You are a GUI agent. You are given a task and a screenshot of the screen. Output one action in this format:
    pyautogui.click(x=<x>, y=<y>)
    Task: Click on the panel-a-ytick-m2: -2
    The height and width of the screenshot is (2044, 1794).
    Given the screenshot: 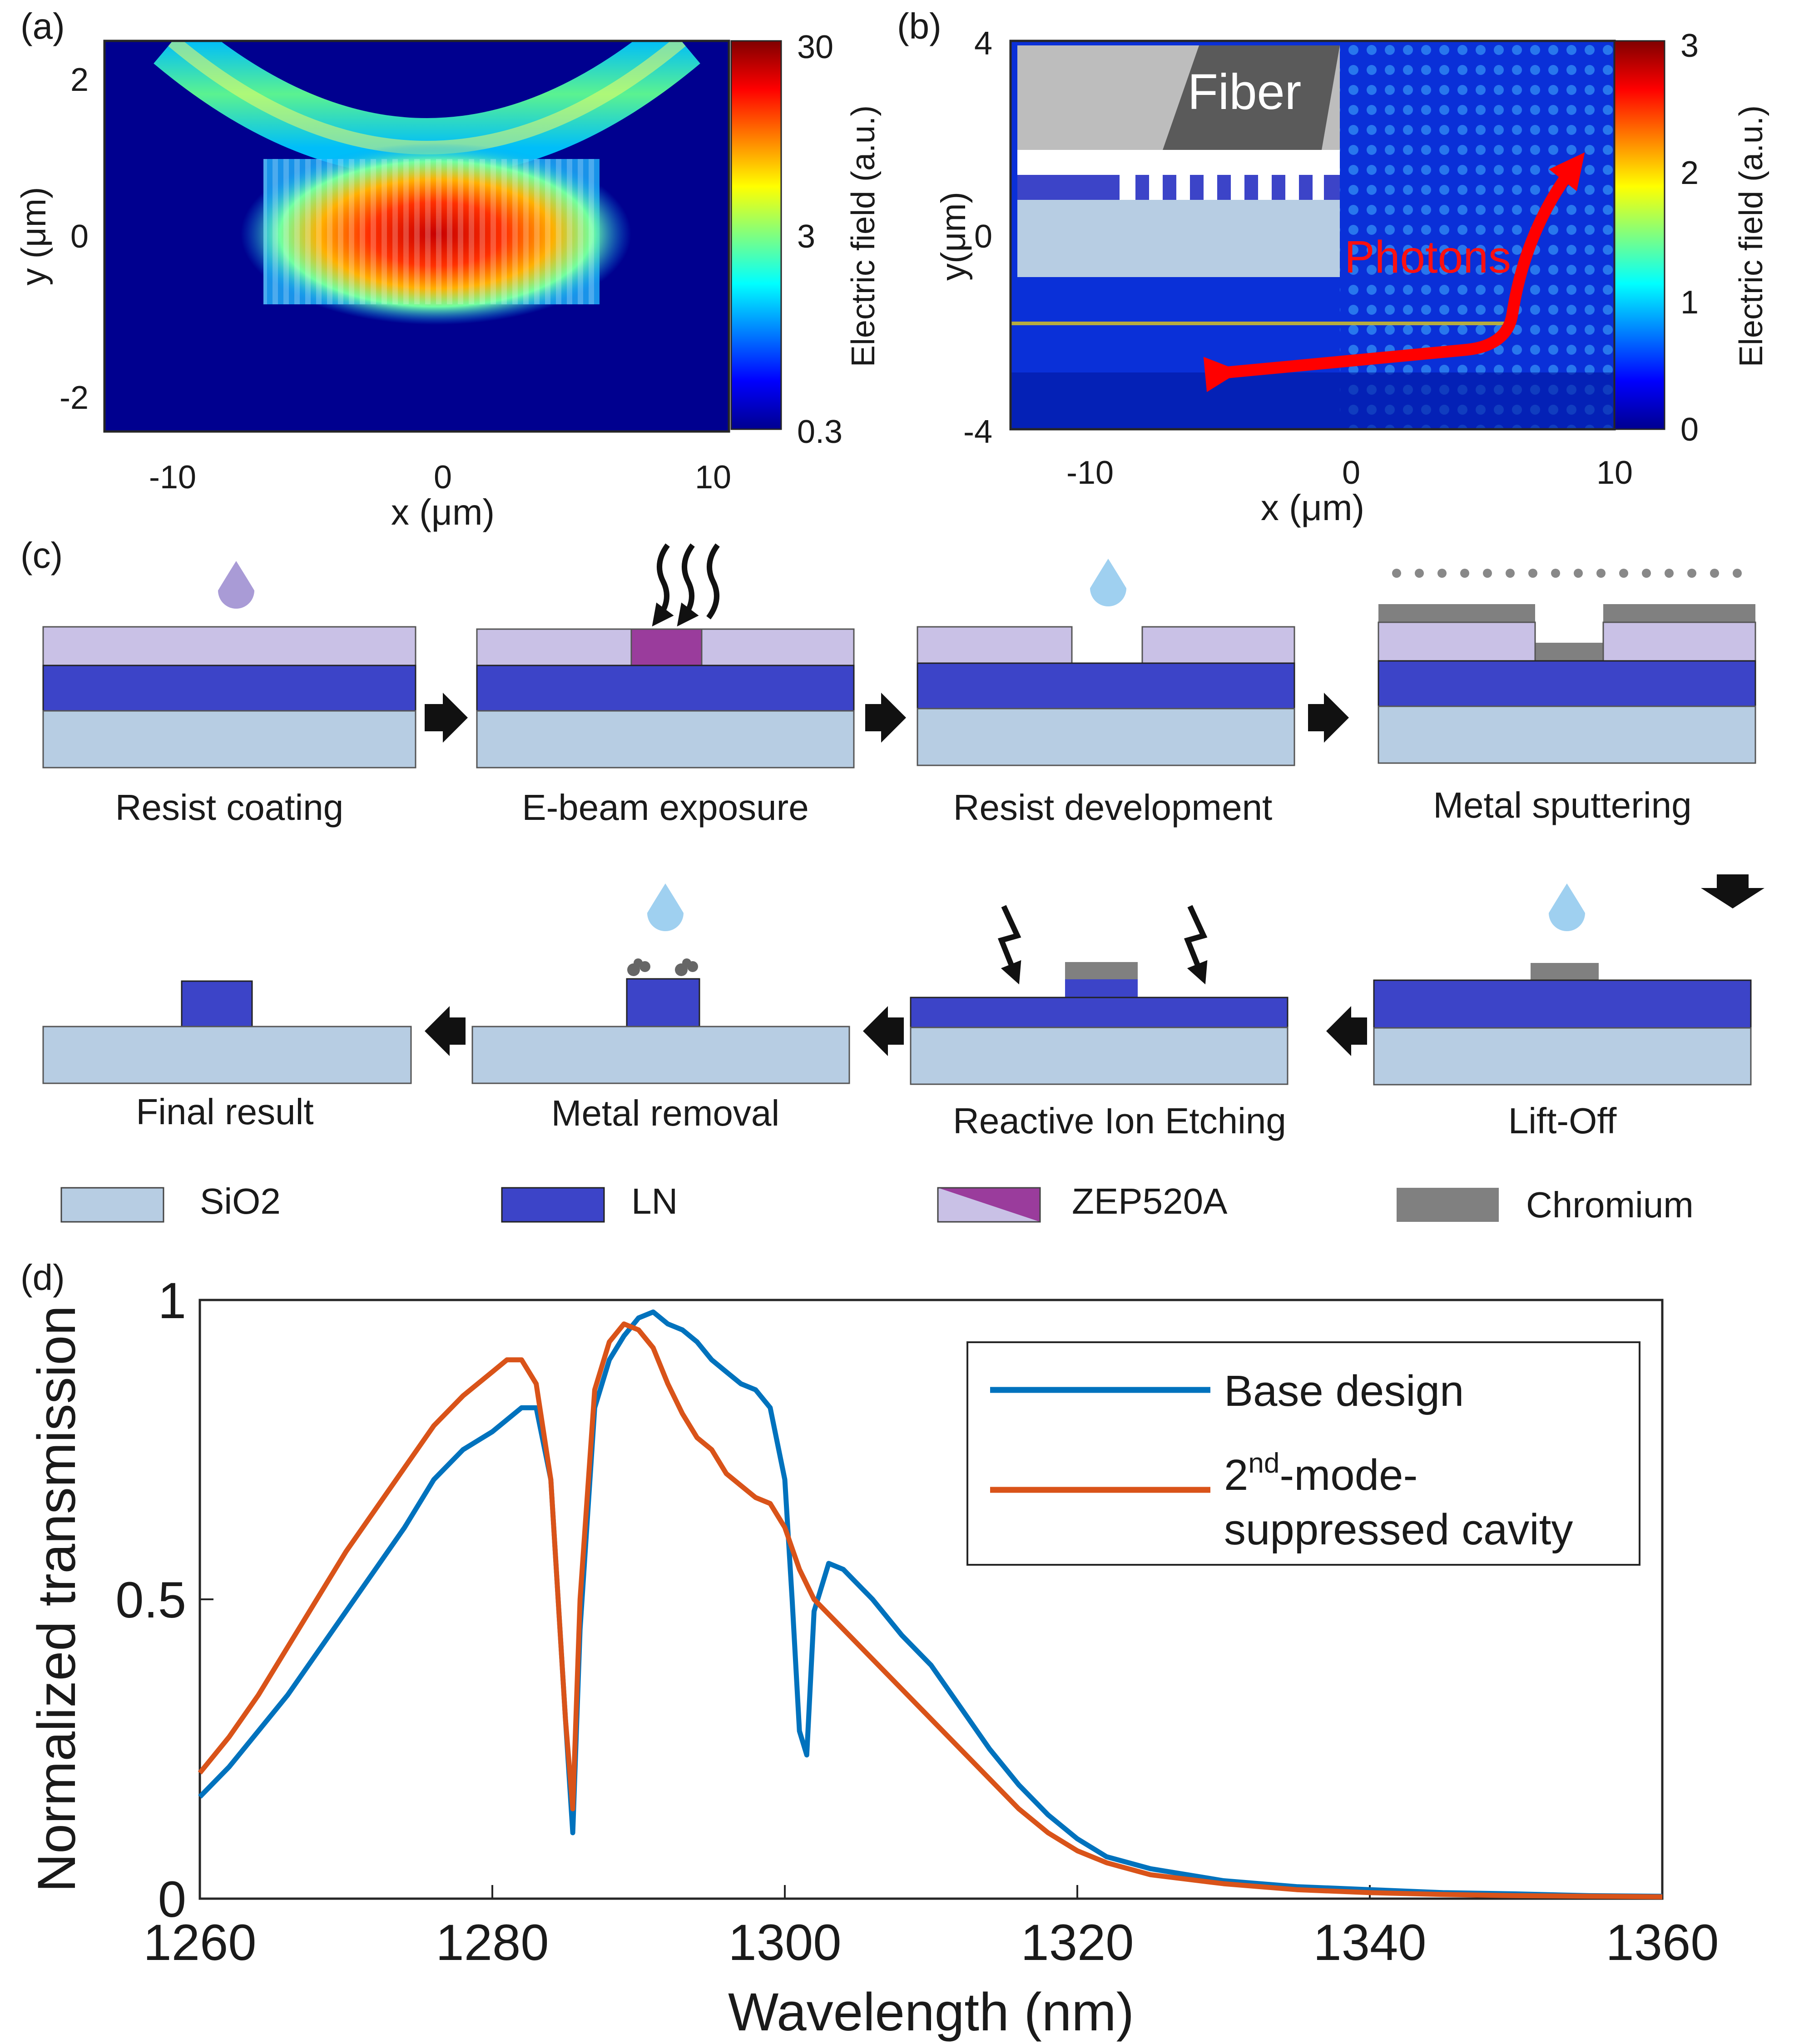 What is the action you would take?
    pyautogui.click(x=74, y=398)
    